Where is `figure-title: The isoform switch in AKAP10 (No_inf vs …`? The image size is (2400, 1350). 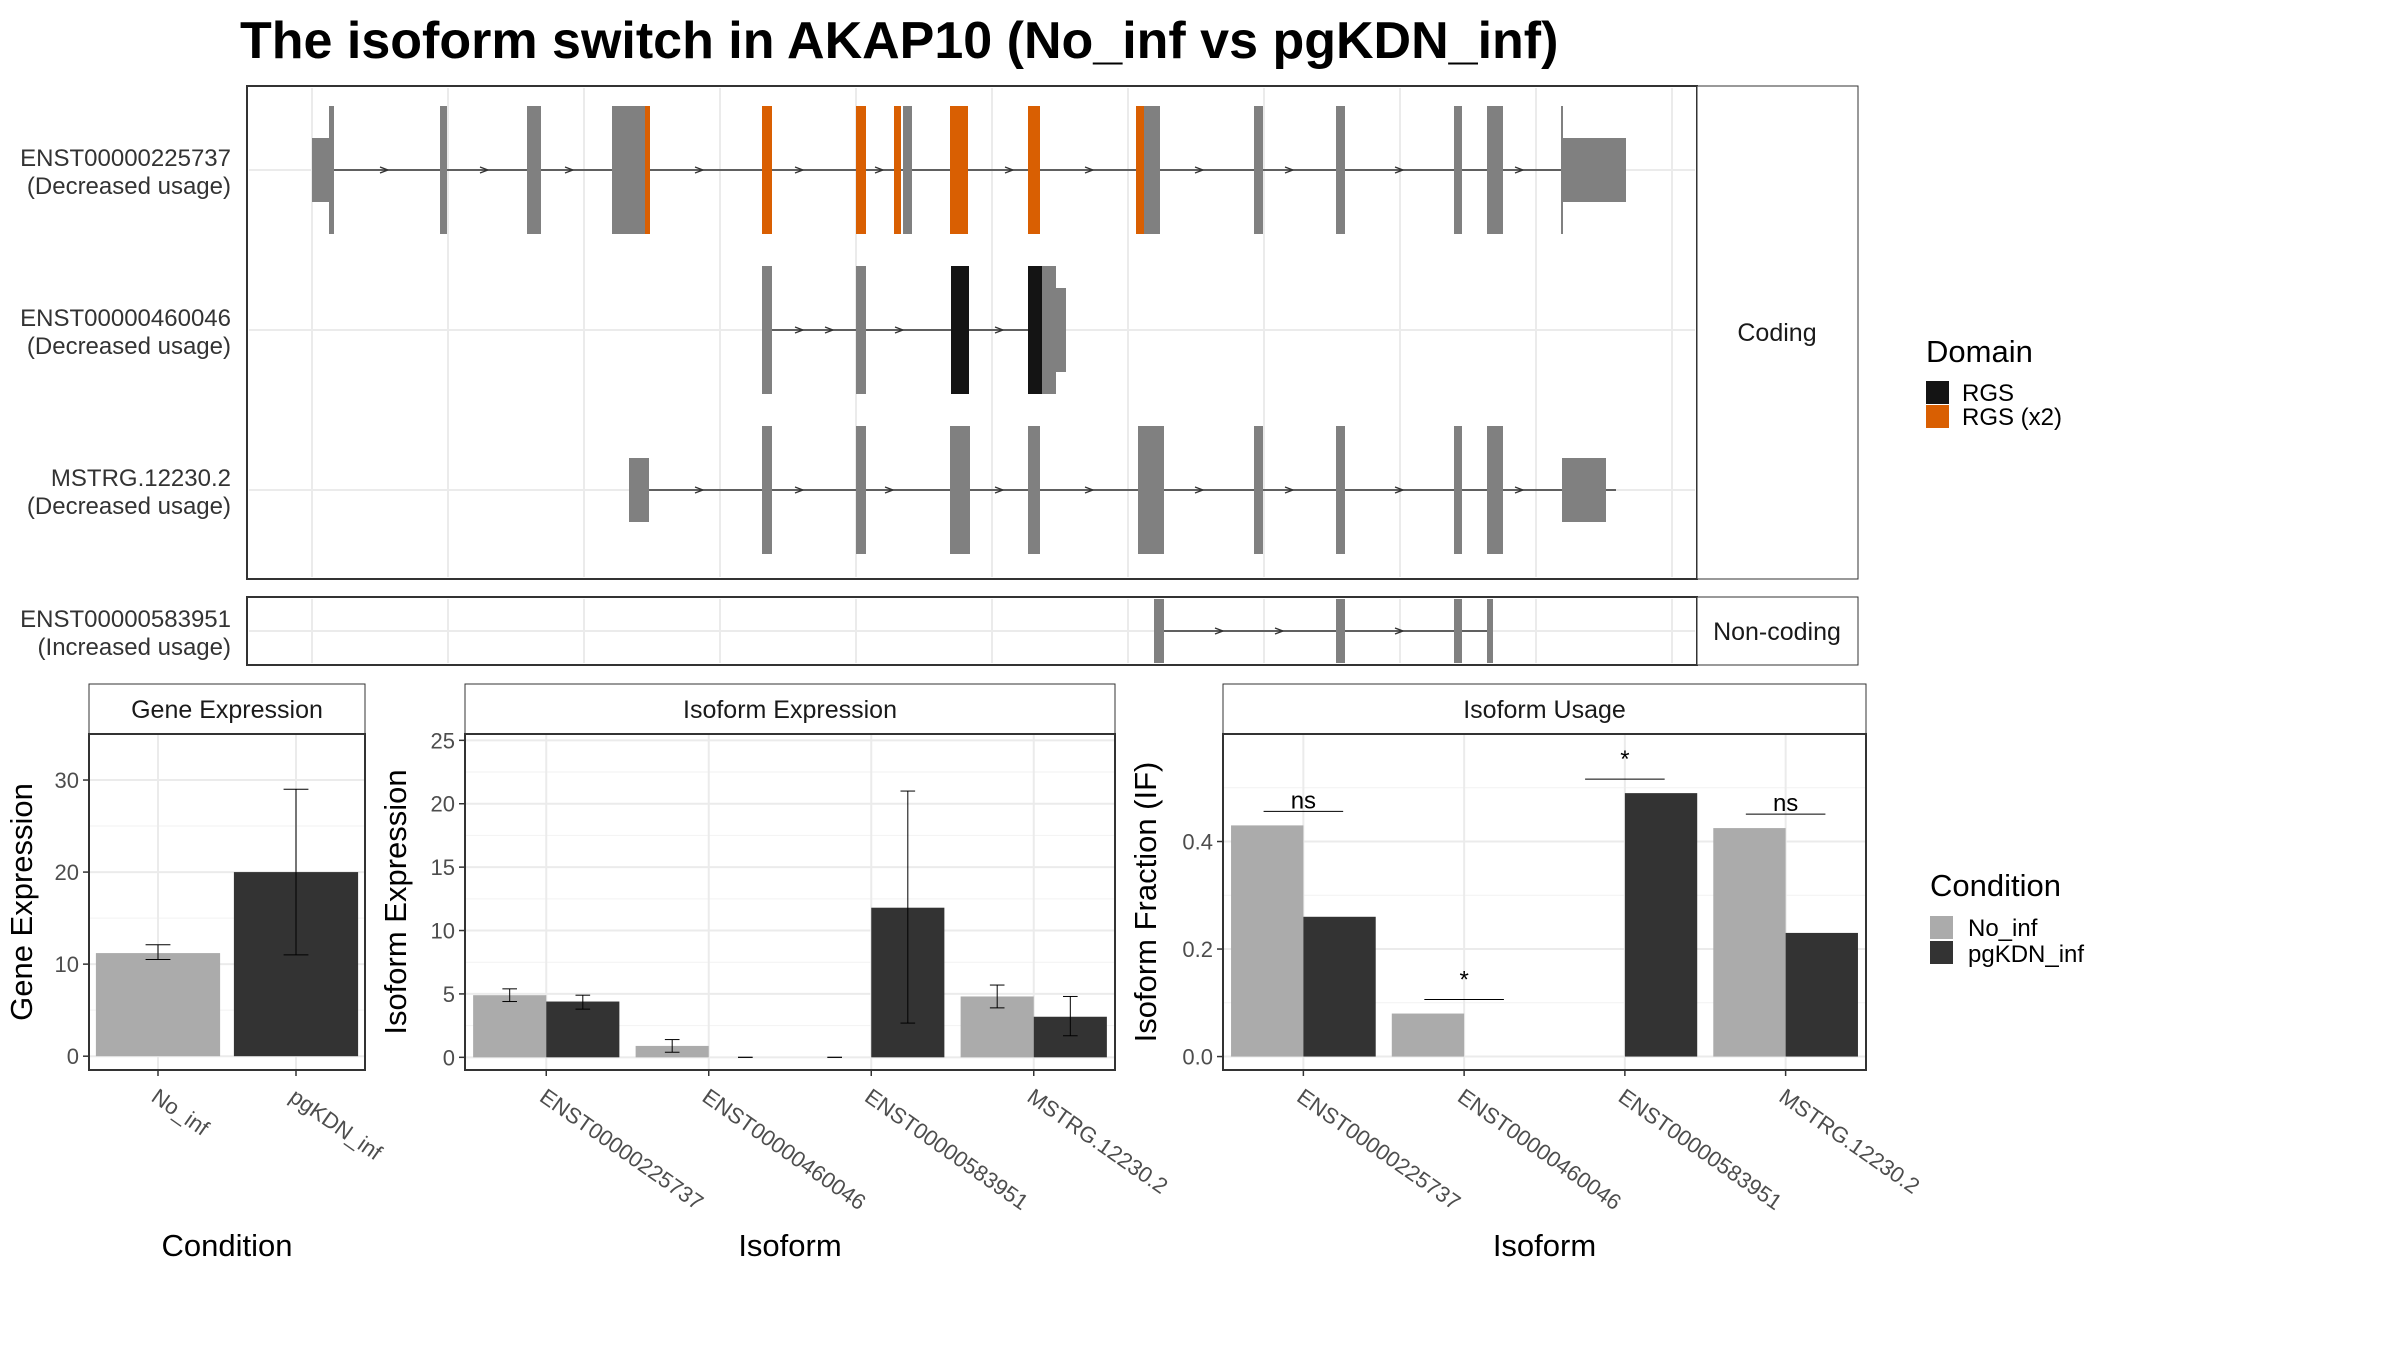
figure-title: The isoform switch in AKAP10 (No_inf vs … is located at coordinates (899, 41).